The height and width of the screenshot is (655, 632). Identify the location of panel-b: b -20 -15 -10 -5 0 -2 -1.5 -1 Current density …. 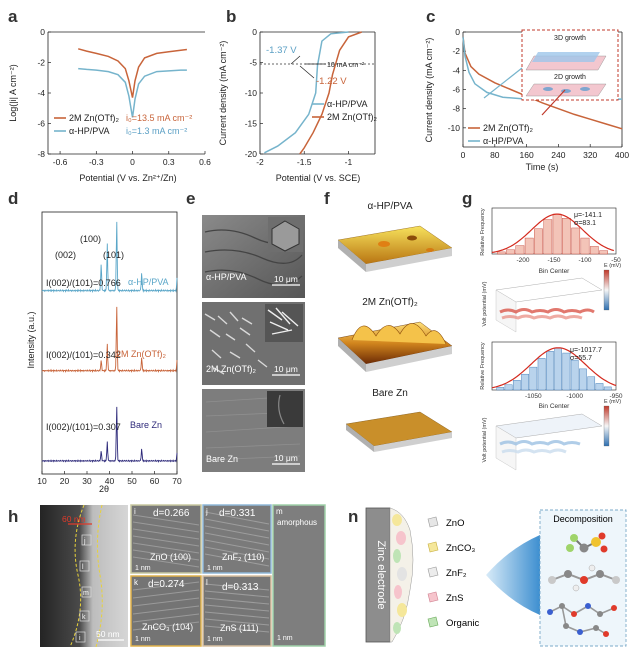
(297, 95).